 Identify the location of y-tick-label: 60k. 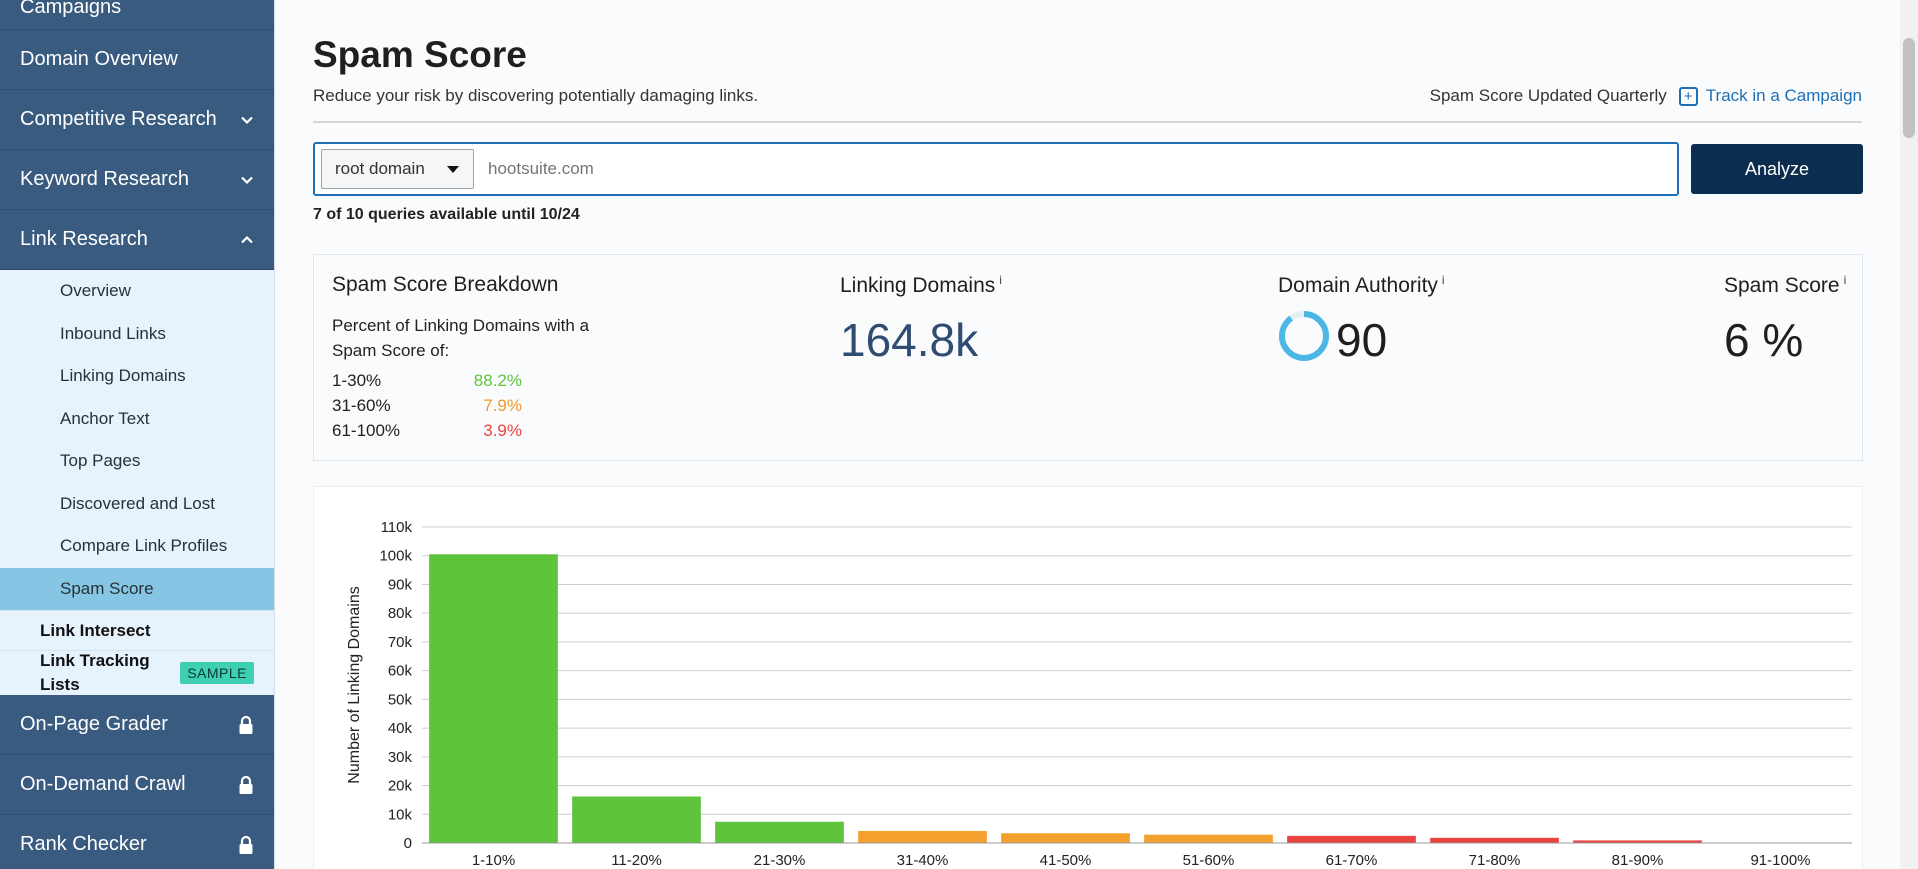
(400, 671).